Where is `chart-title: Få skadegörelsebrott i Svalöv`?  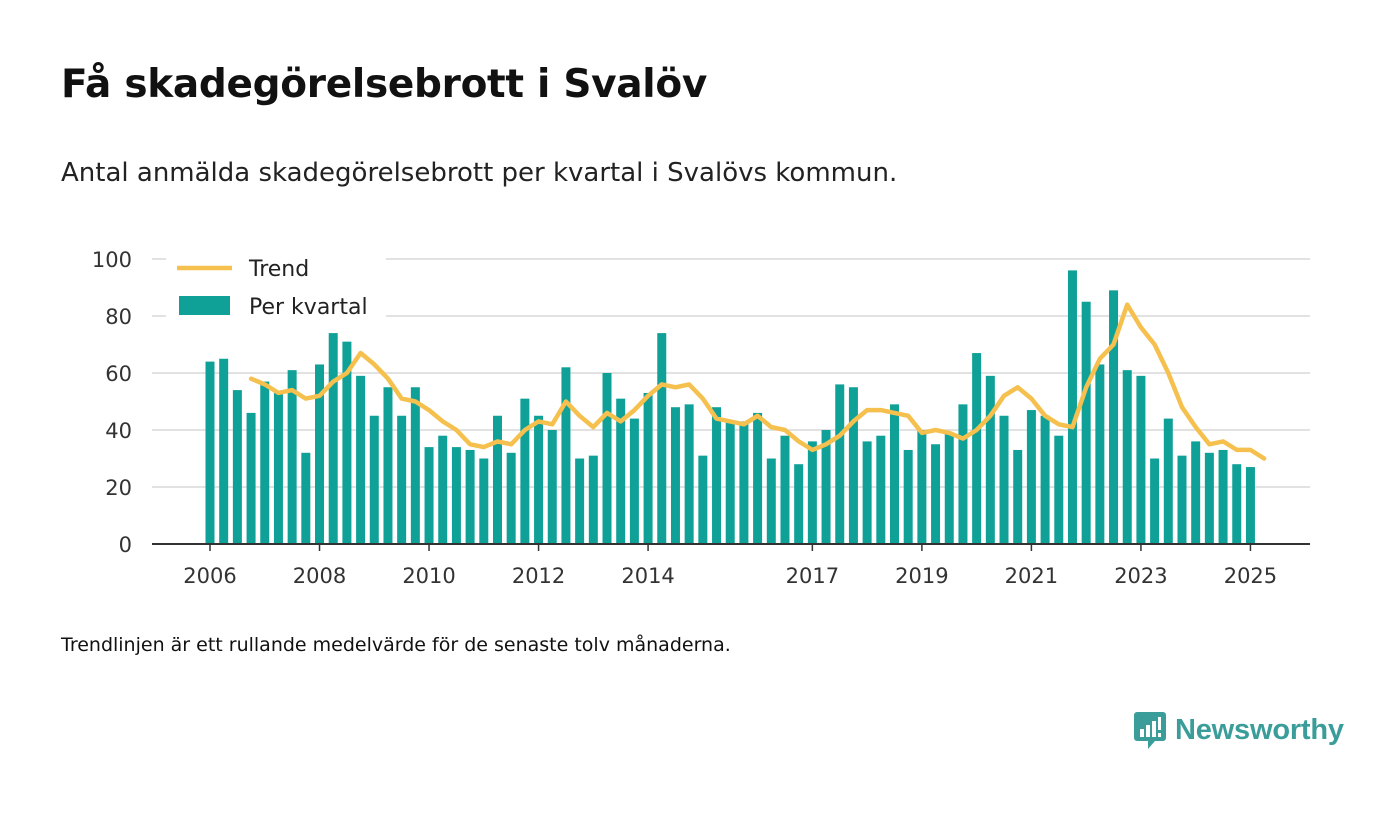
chart-title: Få skadegörelsebrott i Svalöv is located at coordinates (384, 84).